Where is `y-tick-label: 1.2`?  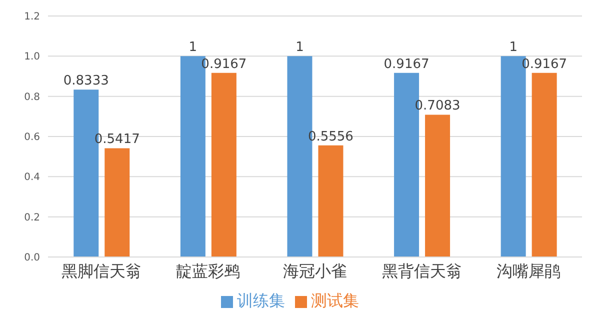
y-tick-label: 1.2 is located at coordinates (32, 17).